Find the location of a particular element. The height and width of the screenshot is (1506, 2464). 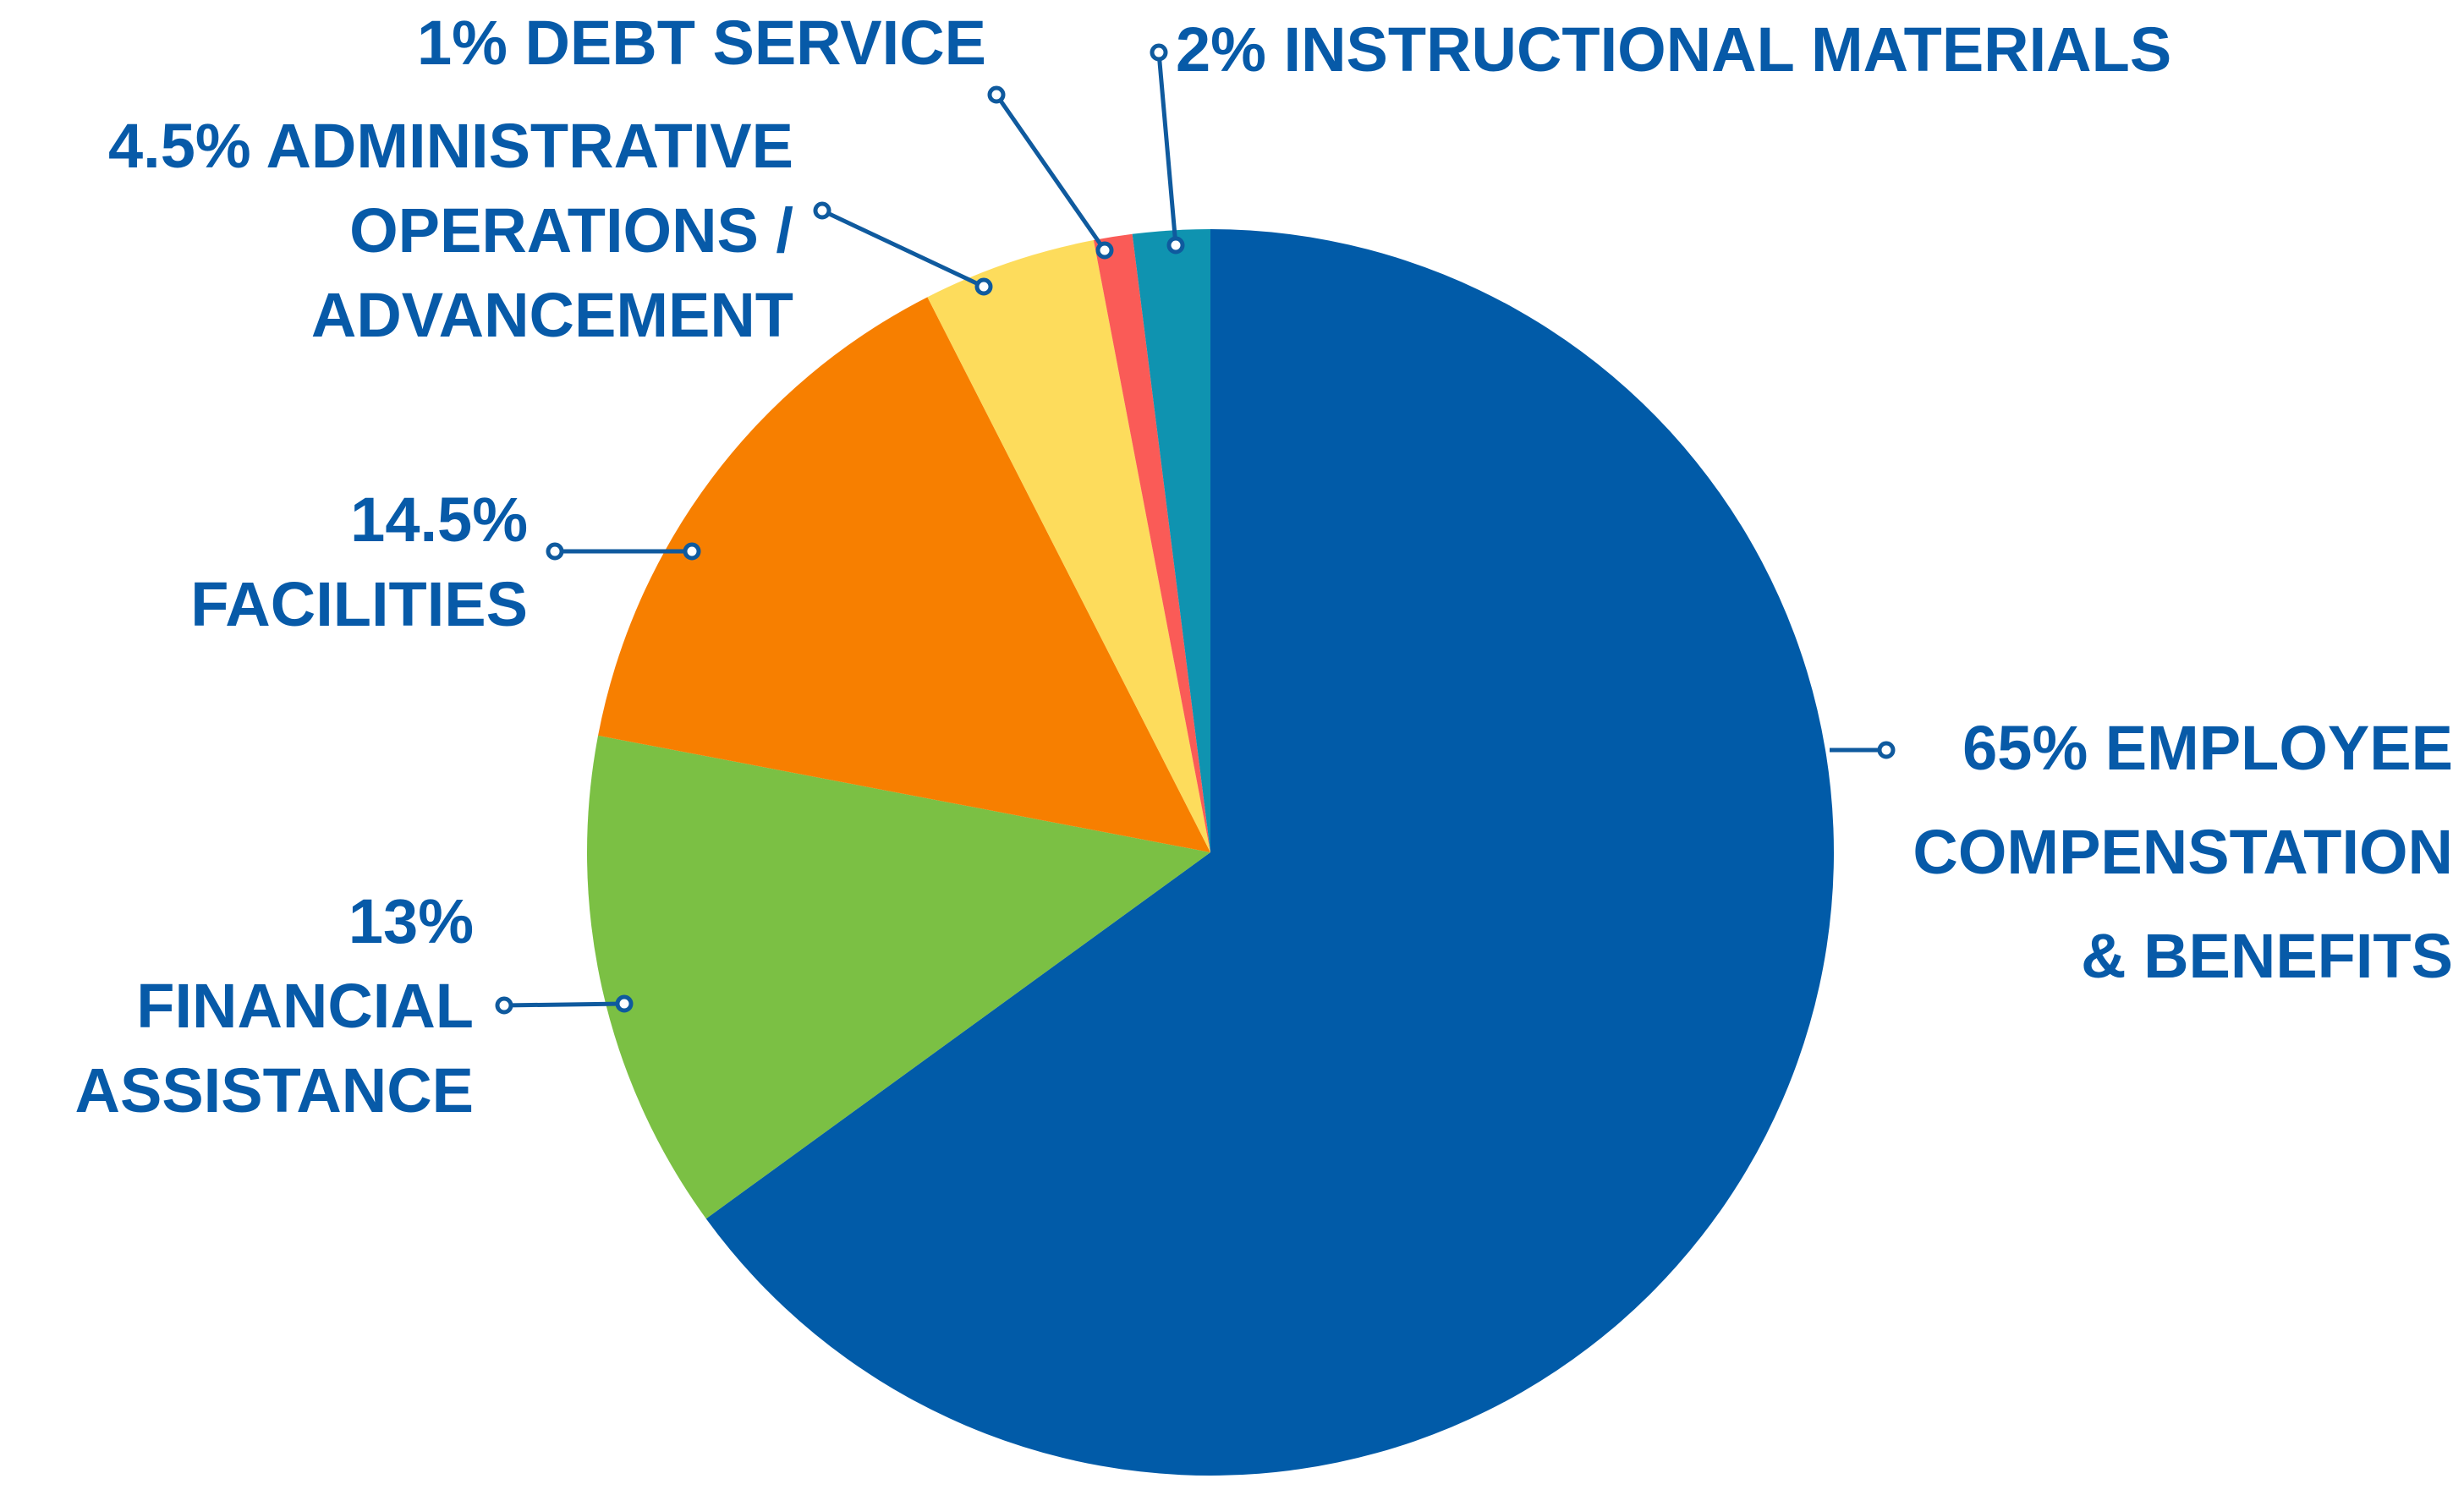

slice-label-line: FINANCIAL is located at coordinates (305, 1006).